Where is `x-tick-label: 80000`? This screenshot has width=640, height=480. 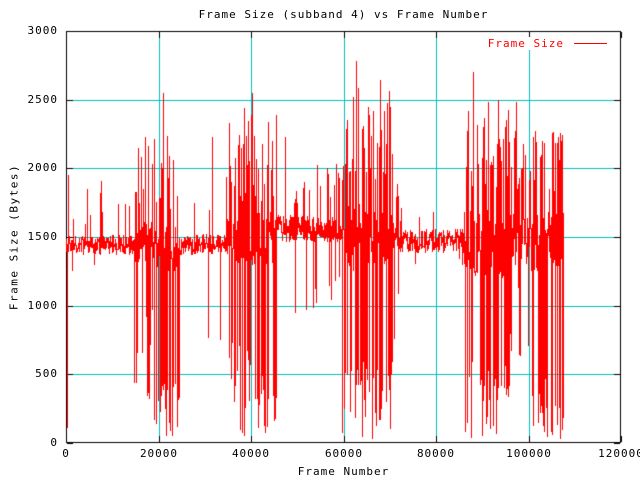 x-tick-label: 80000 is located at coordinates (436, 453).